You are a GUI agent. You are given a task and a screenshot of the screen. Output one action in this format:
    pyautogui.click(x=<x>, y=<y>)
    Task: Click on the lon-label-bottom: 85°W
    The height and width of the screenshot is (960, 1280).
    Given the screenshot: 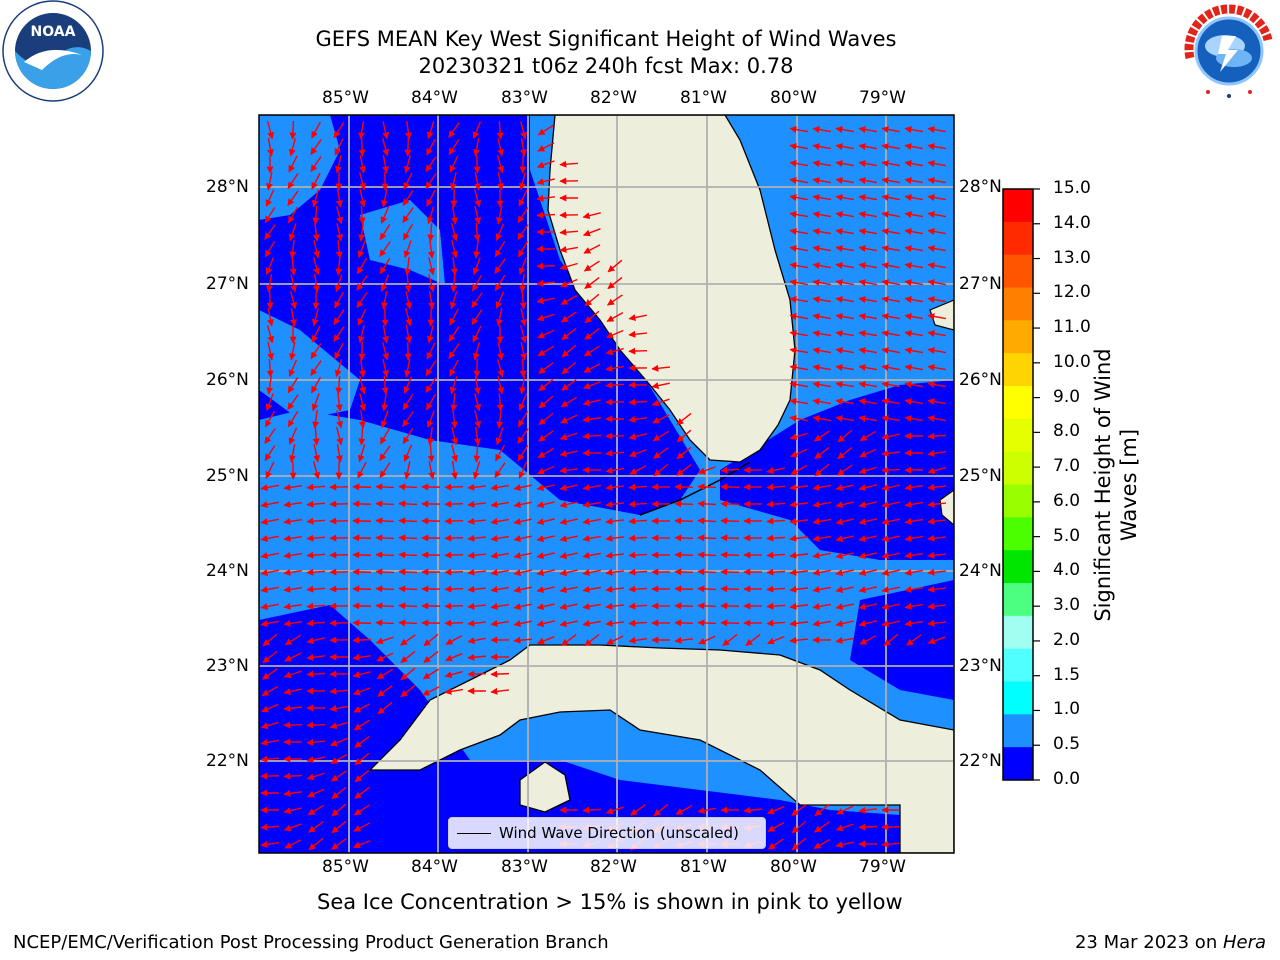 What is the action you would take?
    pyautogui.click(x=345, y=867)
    